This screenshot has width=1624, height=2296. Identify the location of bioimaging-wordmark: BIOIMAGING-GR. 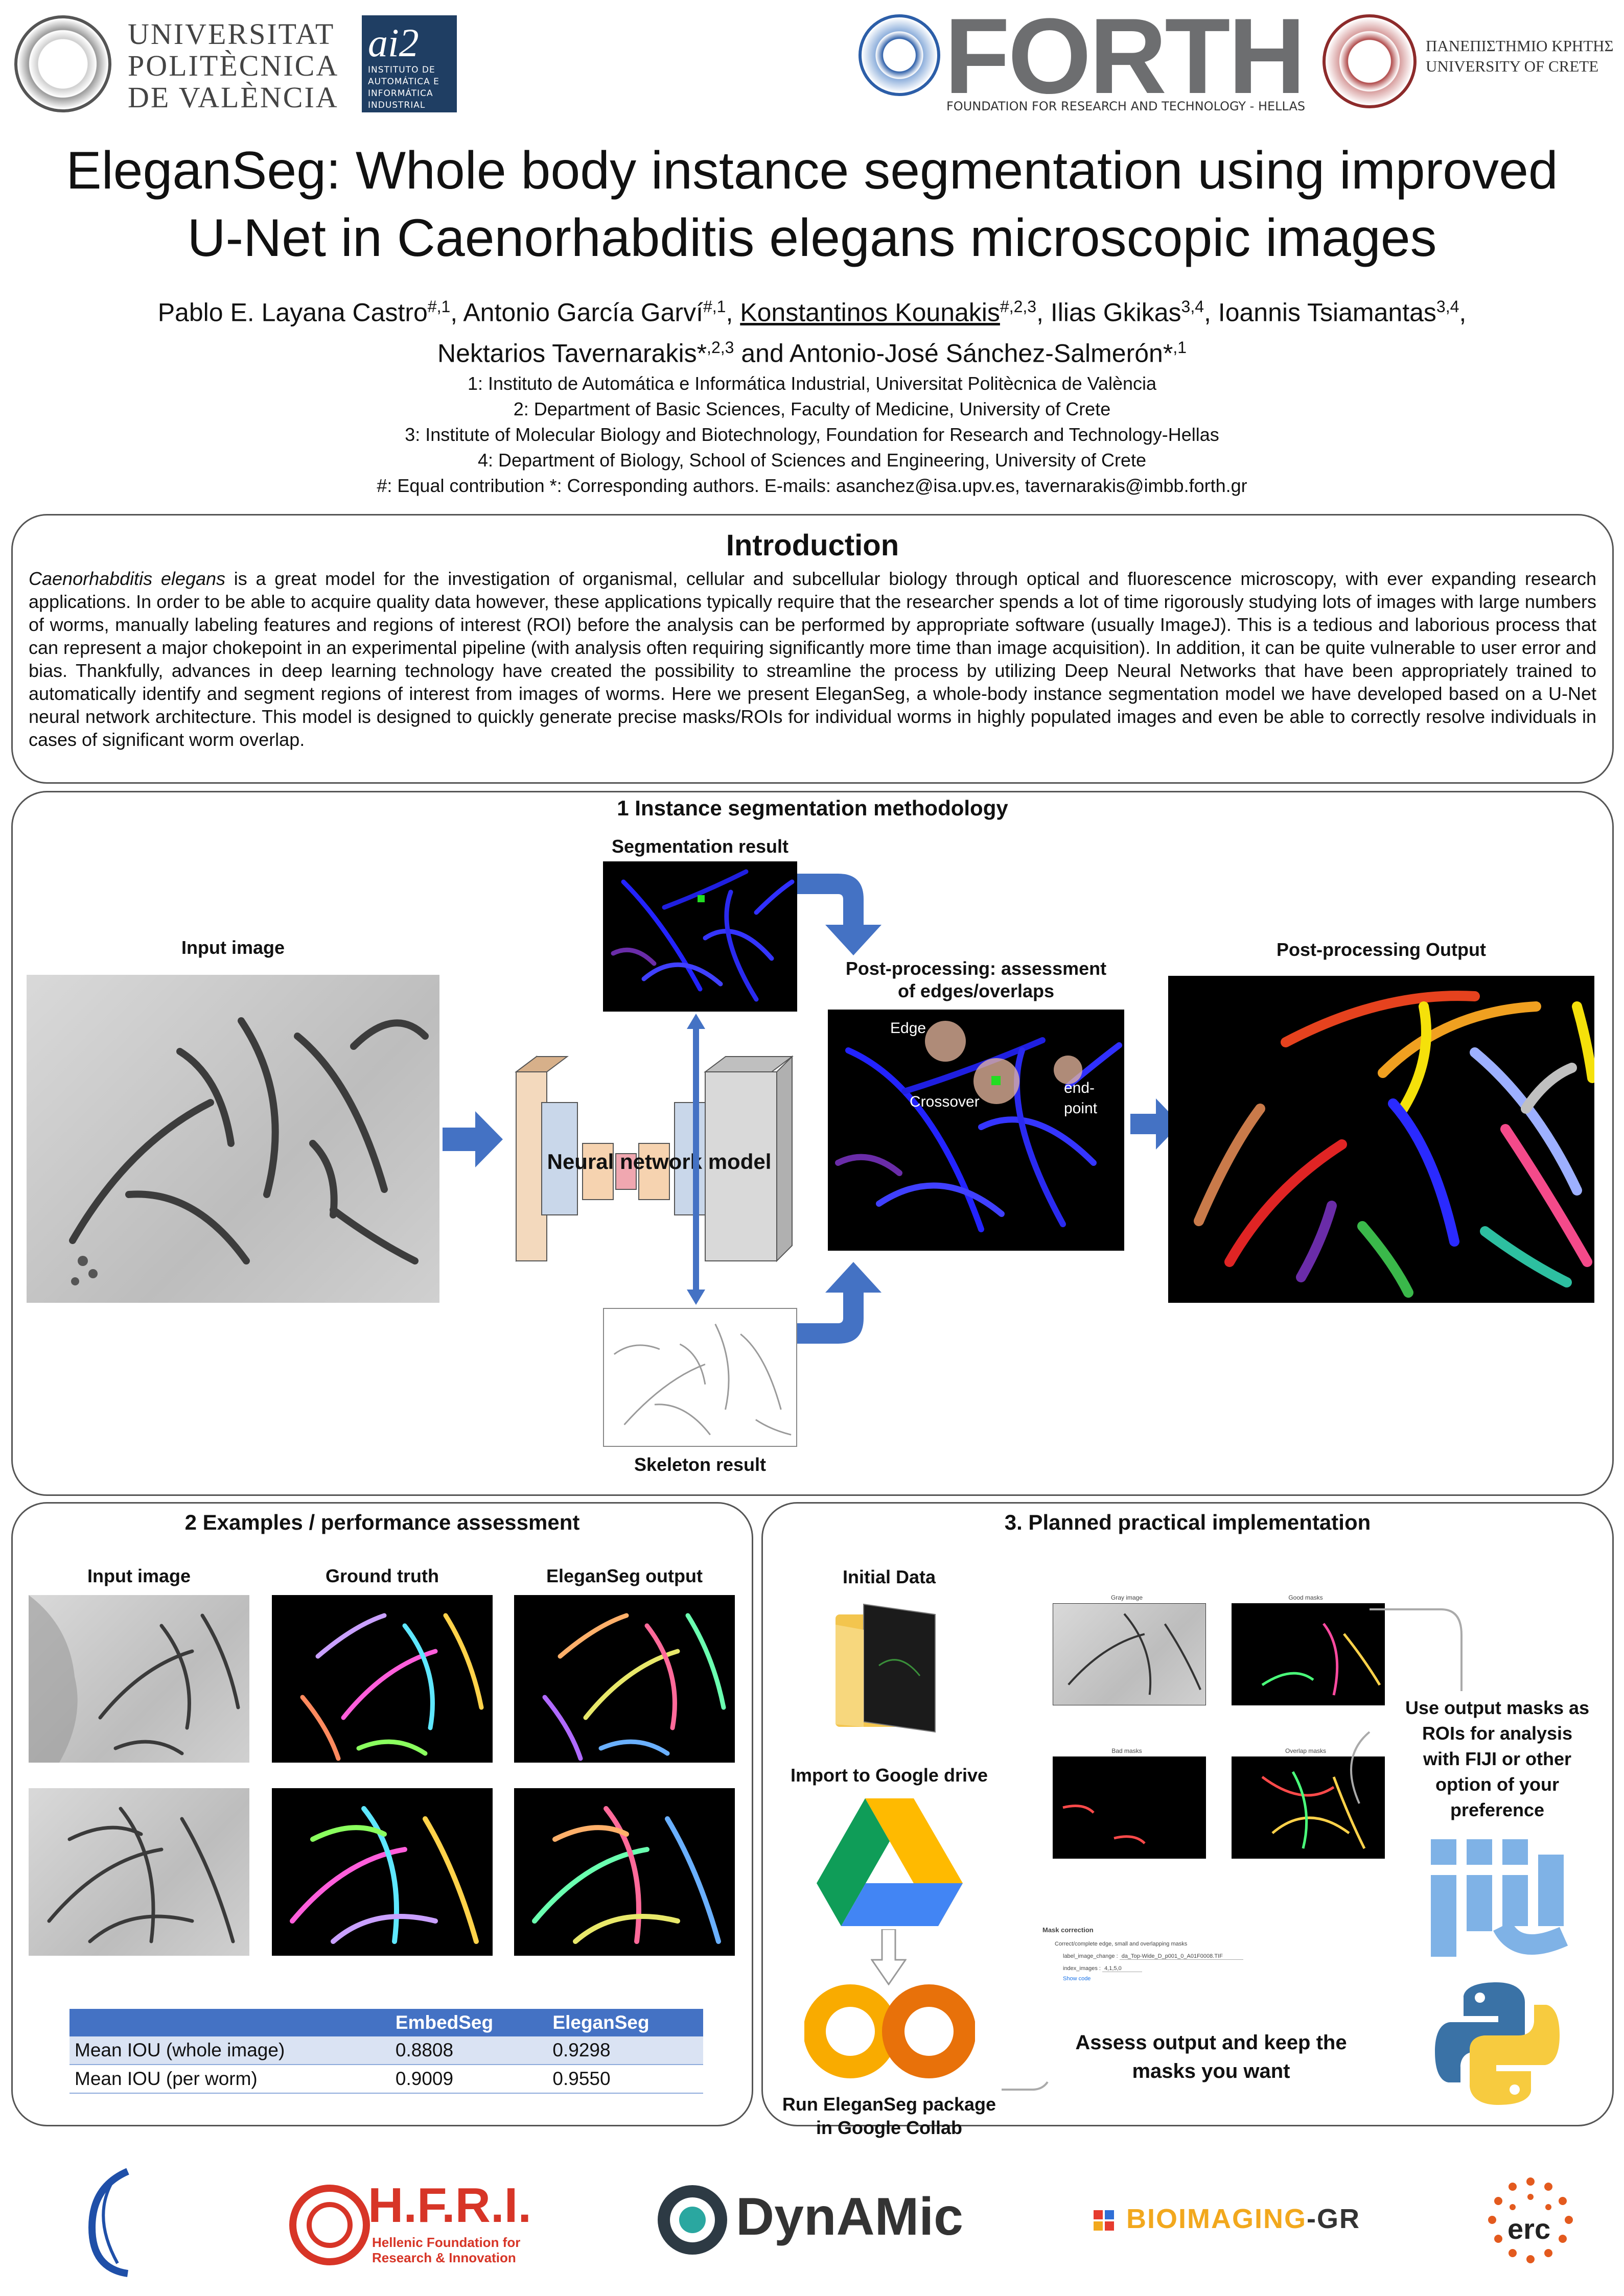
(1243, 2219).